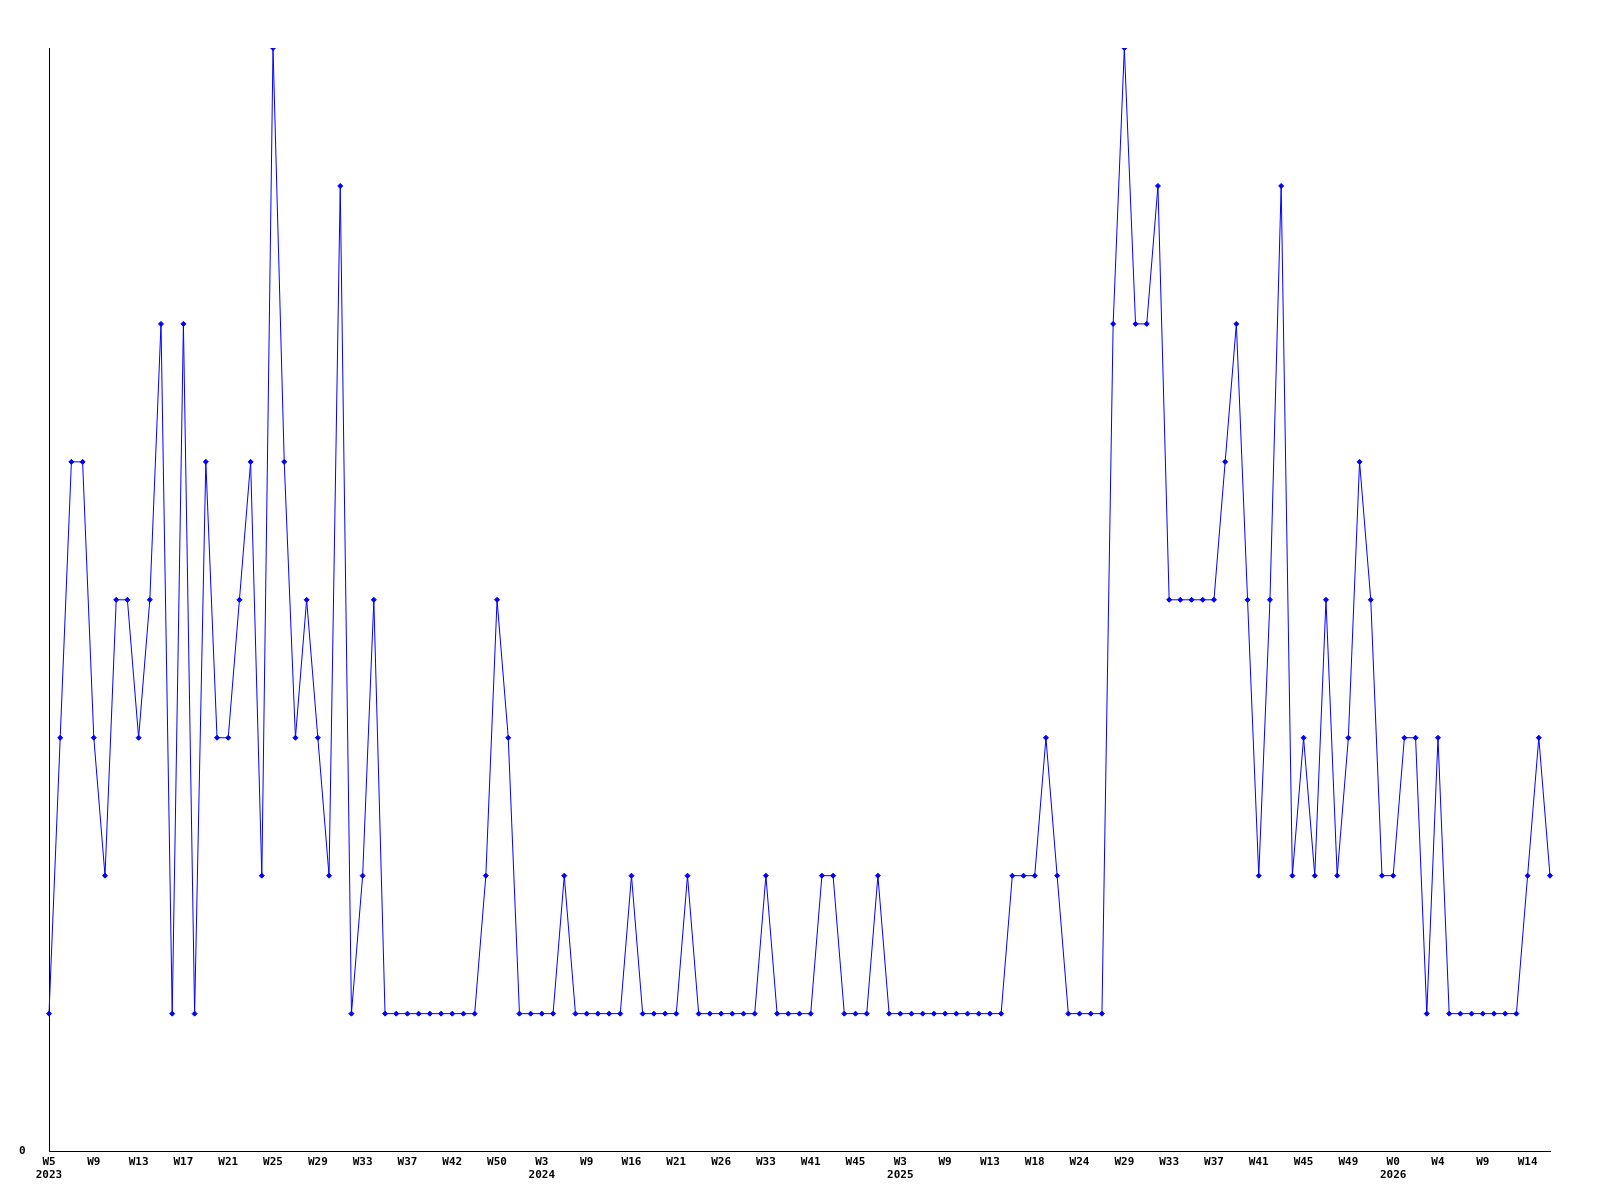 Image resolution: width=1600 pixels, height=1200 pixels. I want to click on x-tick-label: W14, so click(1527, 1162).